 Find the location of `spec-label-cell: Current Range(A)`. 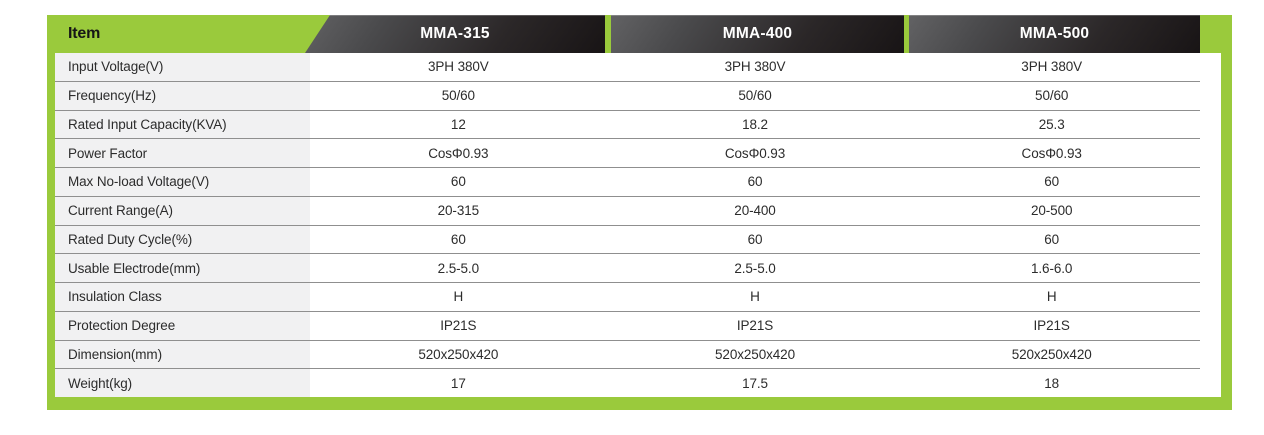

spec-label-cell: Current Range(A) is located at coordinates (182, 210).